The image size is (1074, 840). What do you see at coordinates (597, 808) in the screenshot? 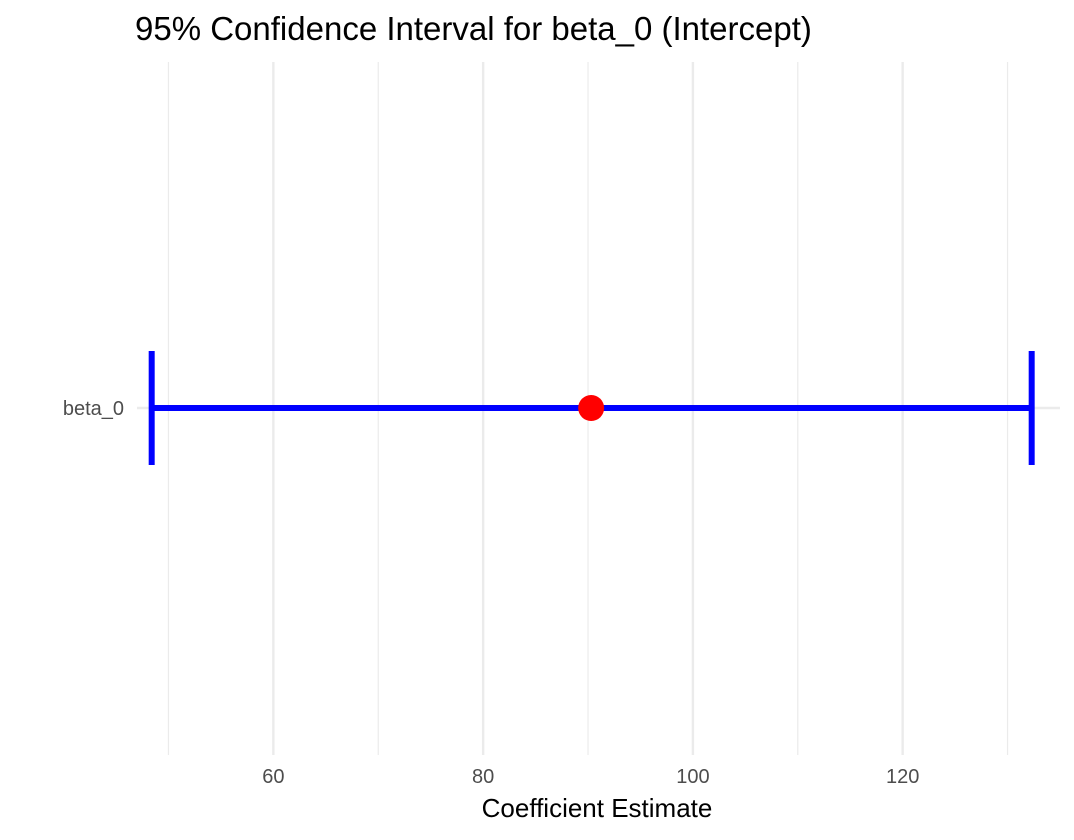
I see `x-axis-title: Coefficient Estimate` at bounding box center [597, 808].